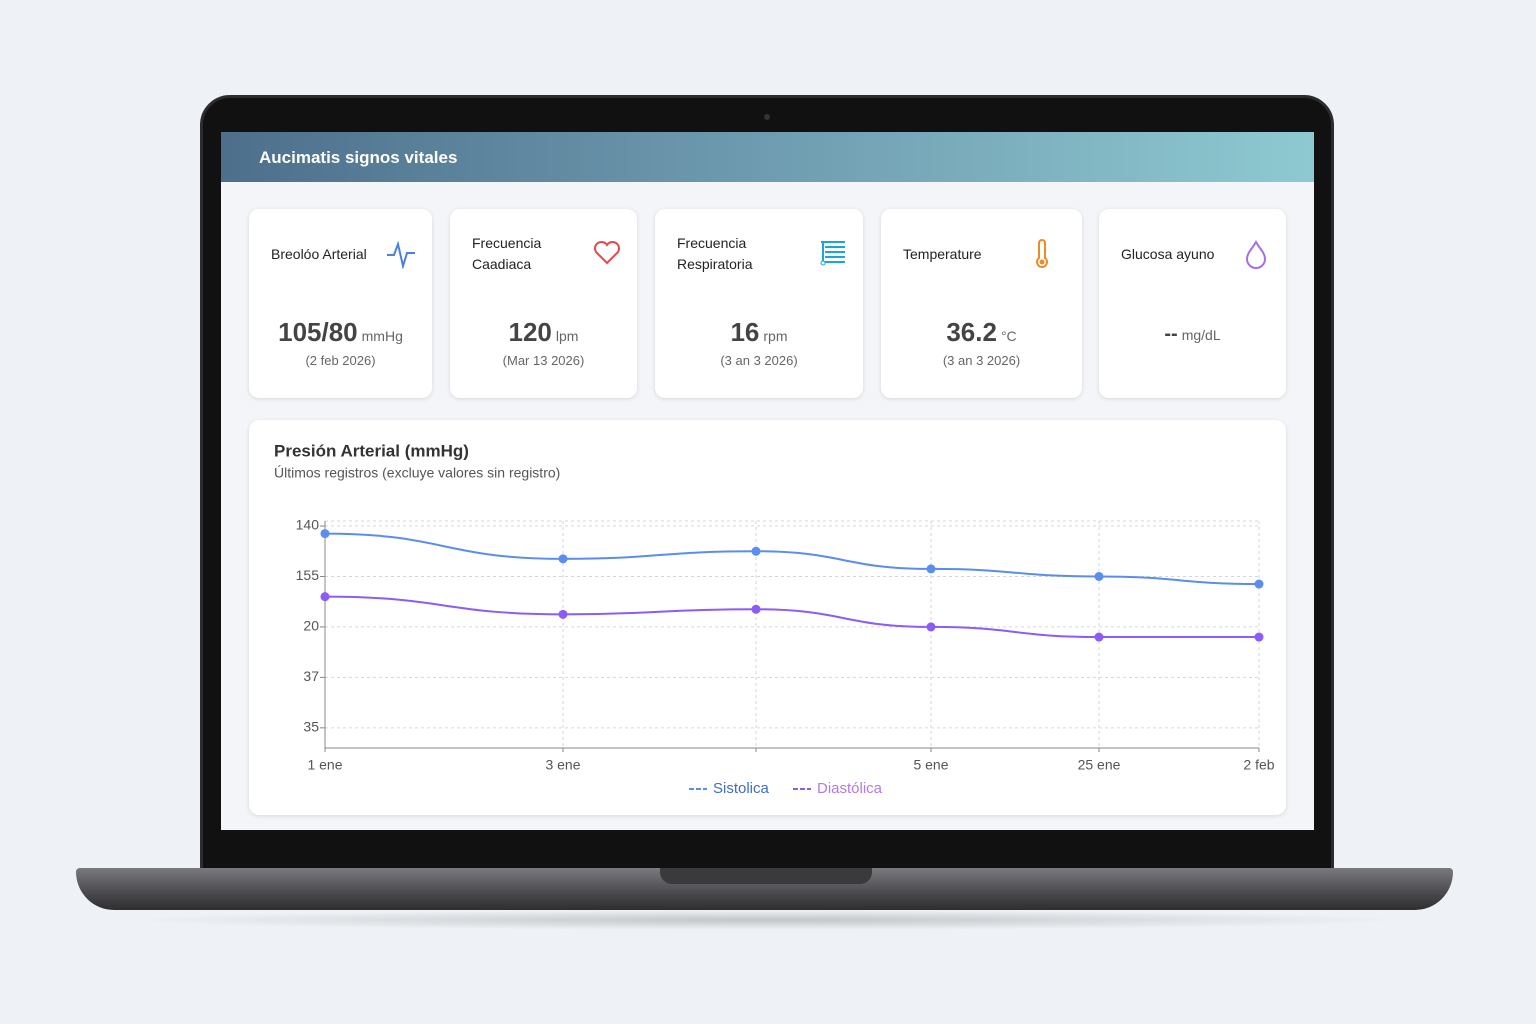 The width and height of the screenshot is (1536, 1024). I want to click on y-tick-label: 155, so click(308, 575).